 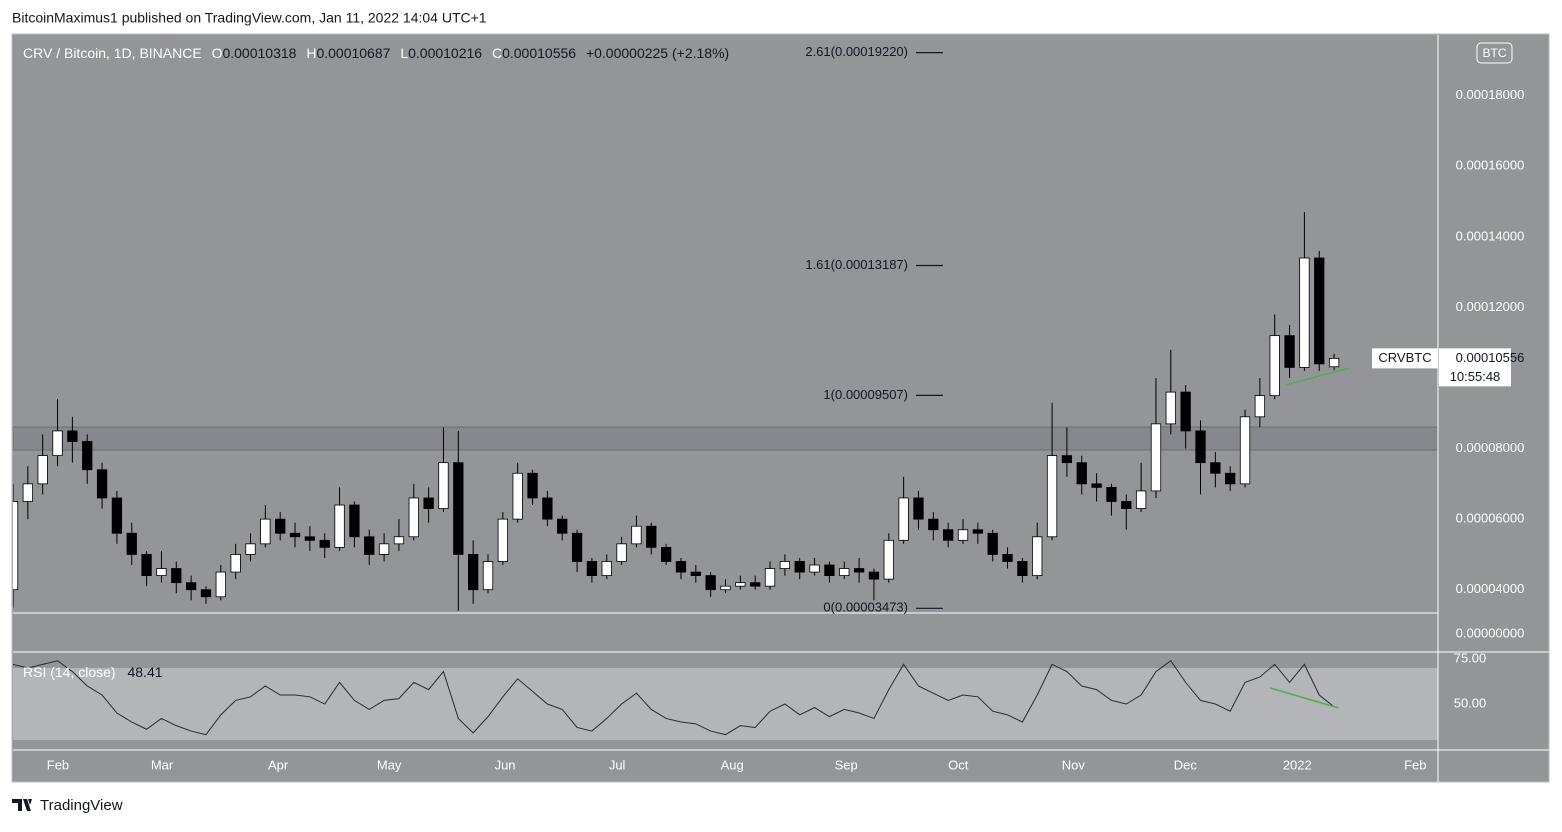 I want to click on fib-label: 0(0.00003473), so click(x=865, y=607).